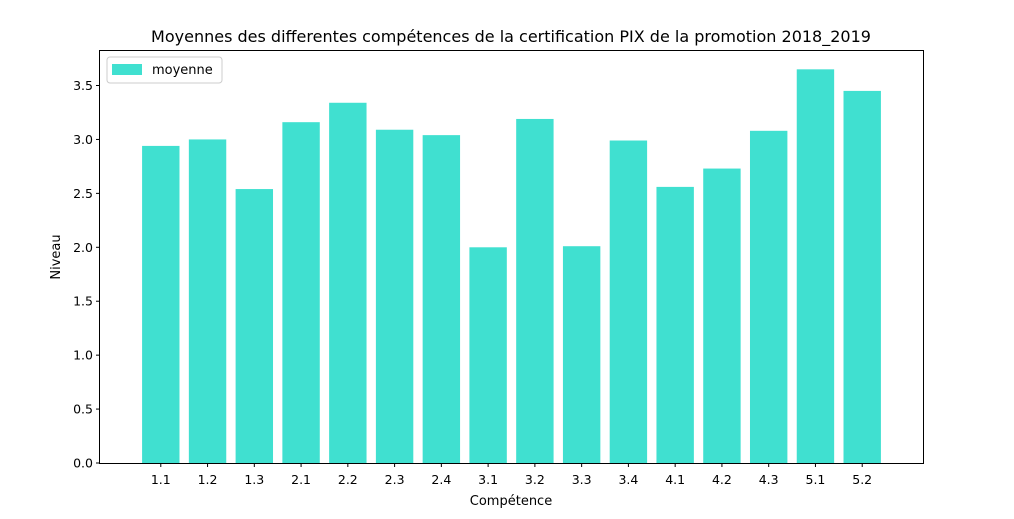 The image size is (1014, 519). Describe the element at coordinates (254, 479) in the screenshot. I see `x-tick-label: 1.3` at that location.